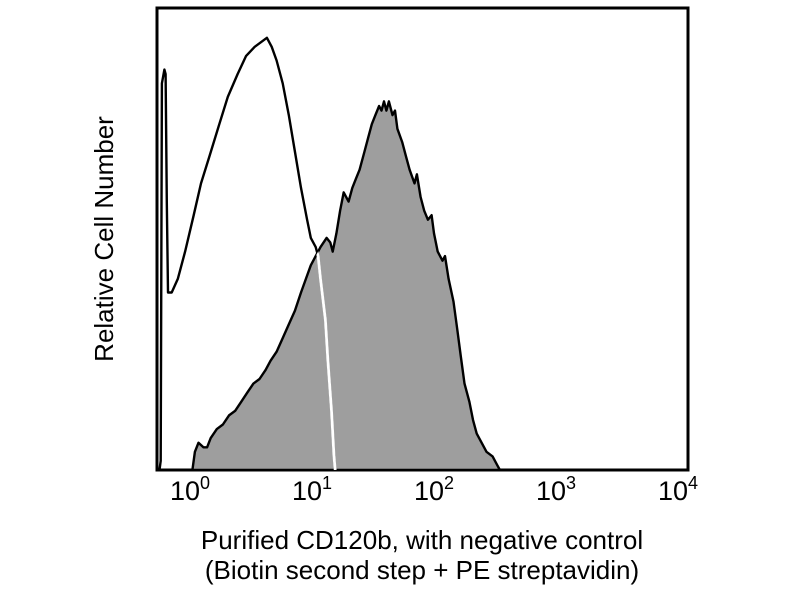 Image resolution: width=800 pixels, height=600 pixels. Describe the element at coordinates (190, 489) in the screenshot. I see `x-tick-label: 10⁰` at that location.